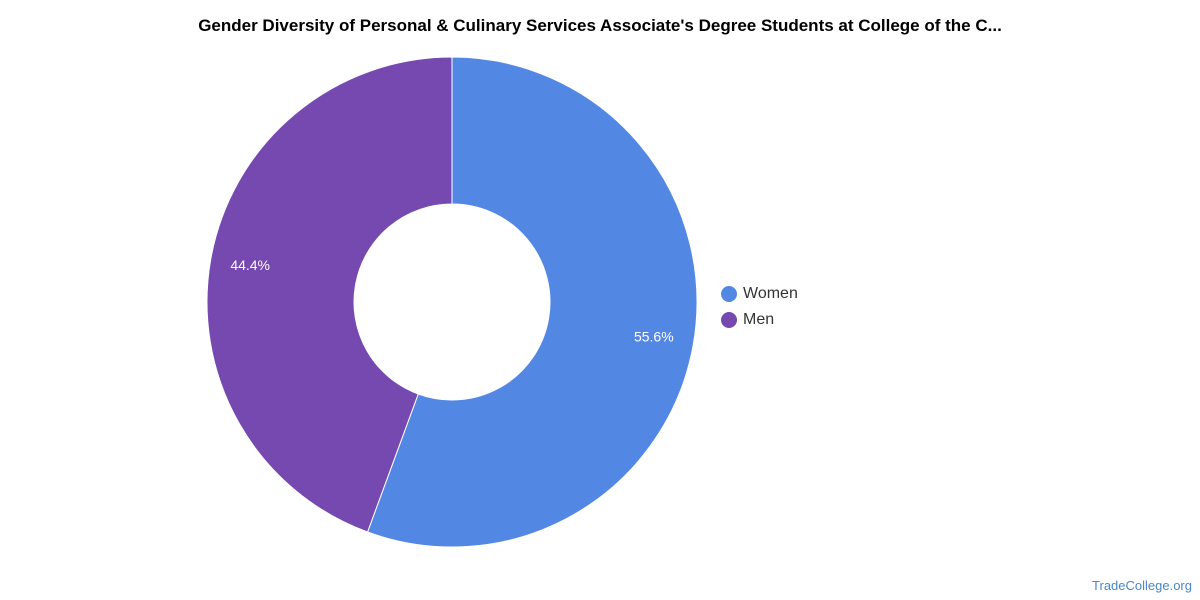  What do you see at coordinates (729, 320) in the screenshot?
I see `legend-swatch-men` at bounding box center [729, 320].